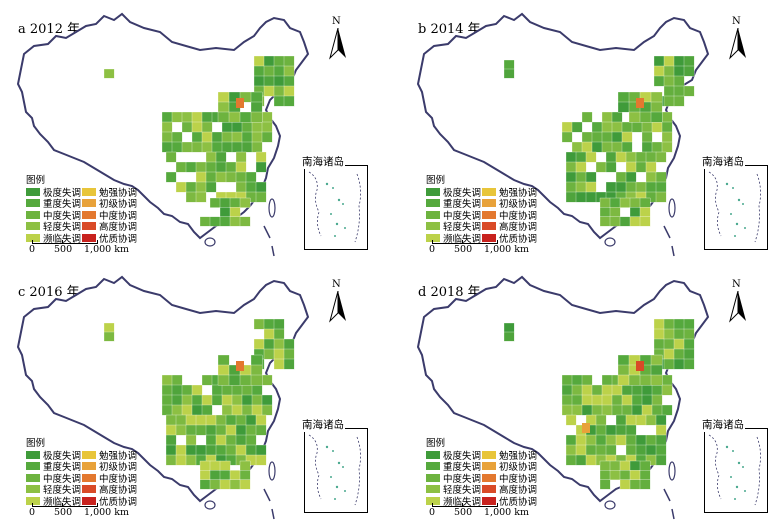 The width and height of the screenshot is (783, 527). I want to click on legend-item: 优质协调, so click(110, 501).